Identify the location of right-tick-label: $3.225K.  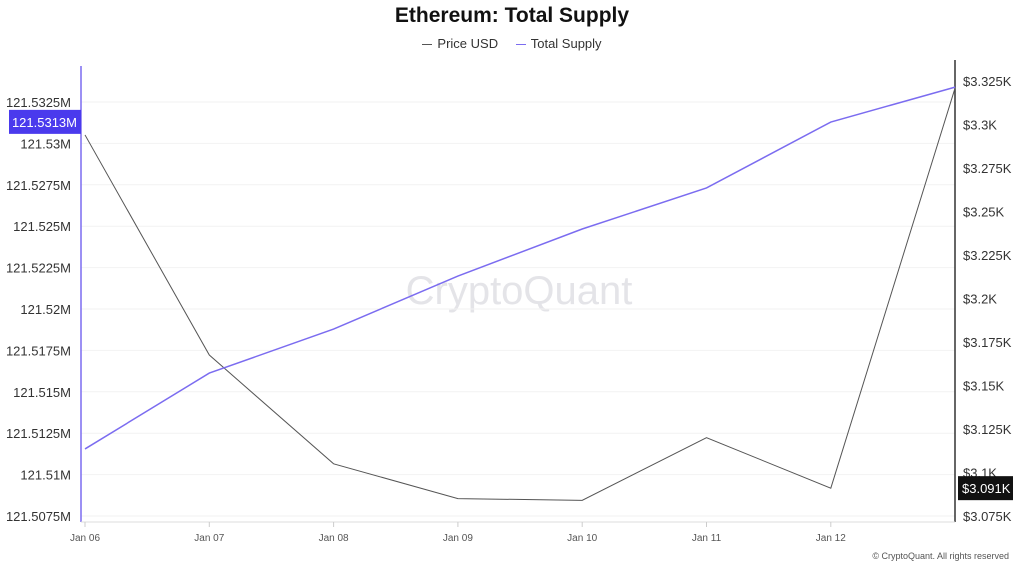
(987, 255).